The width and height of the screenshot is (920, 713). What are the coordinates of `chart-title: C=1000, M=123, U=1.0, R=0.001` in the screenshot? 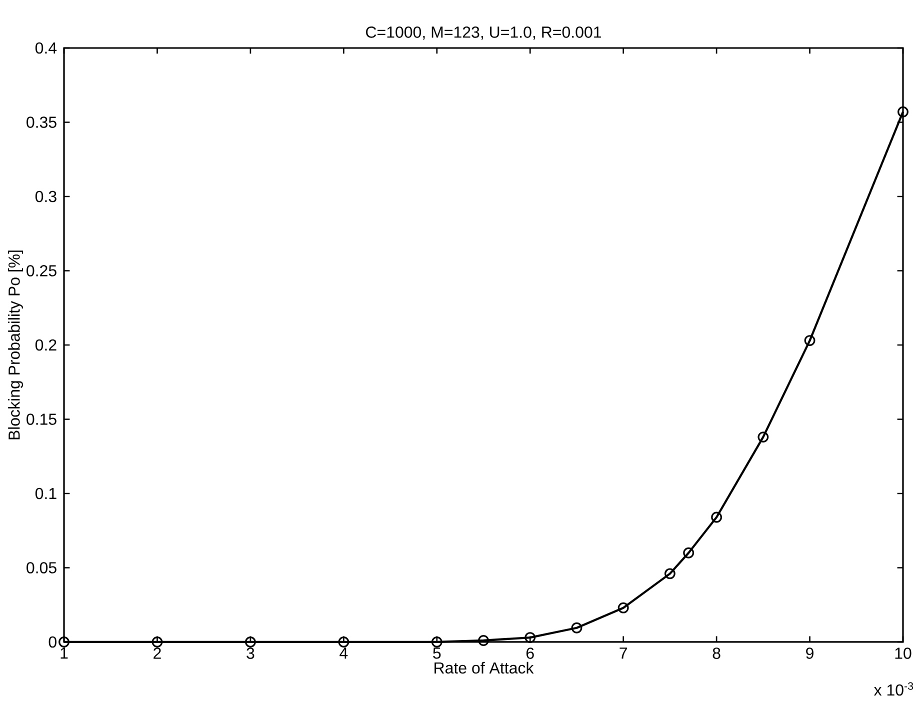 It's located at (483, 33).